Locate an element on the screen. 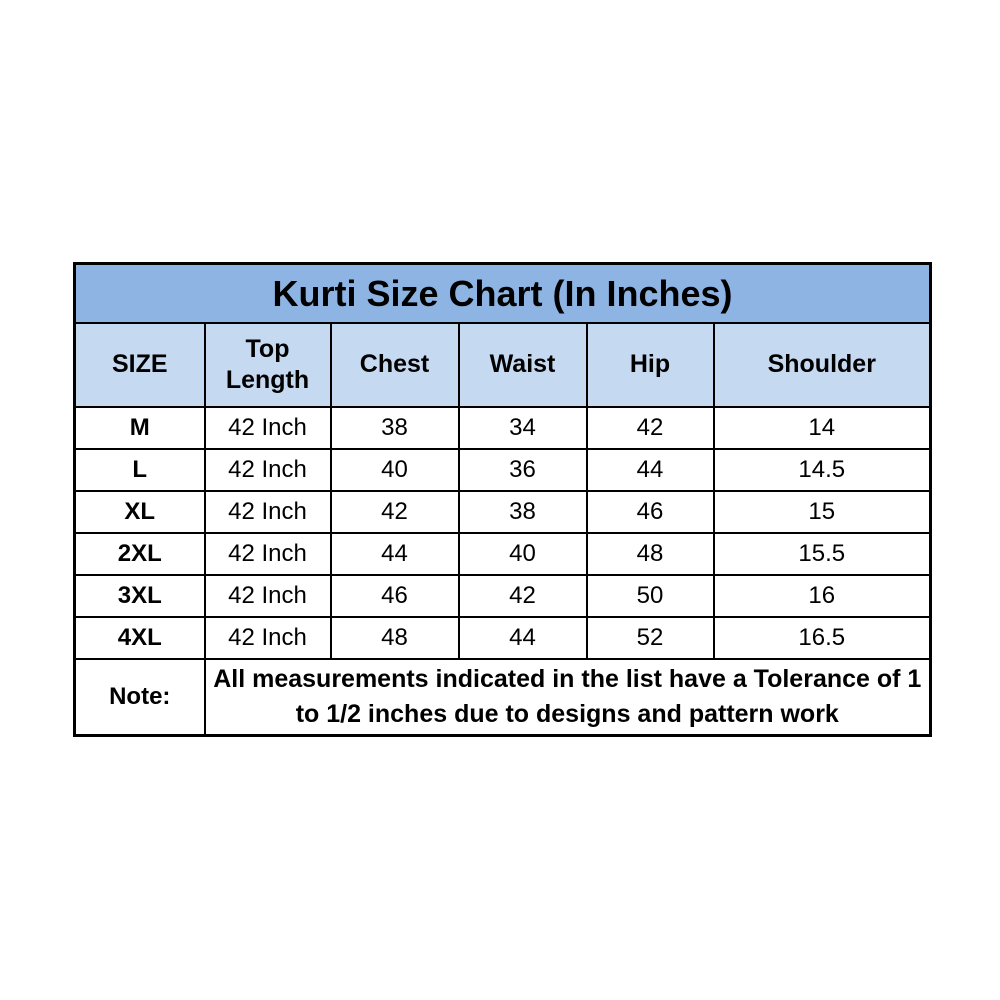 This screenshot has height=1000, width=1000. column-header-shoulder: Shoulder is located at coordinates (822, 365).